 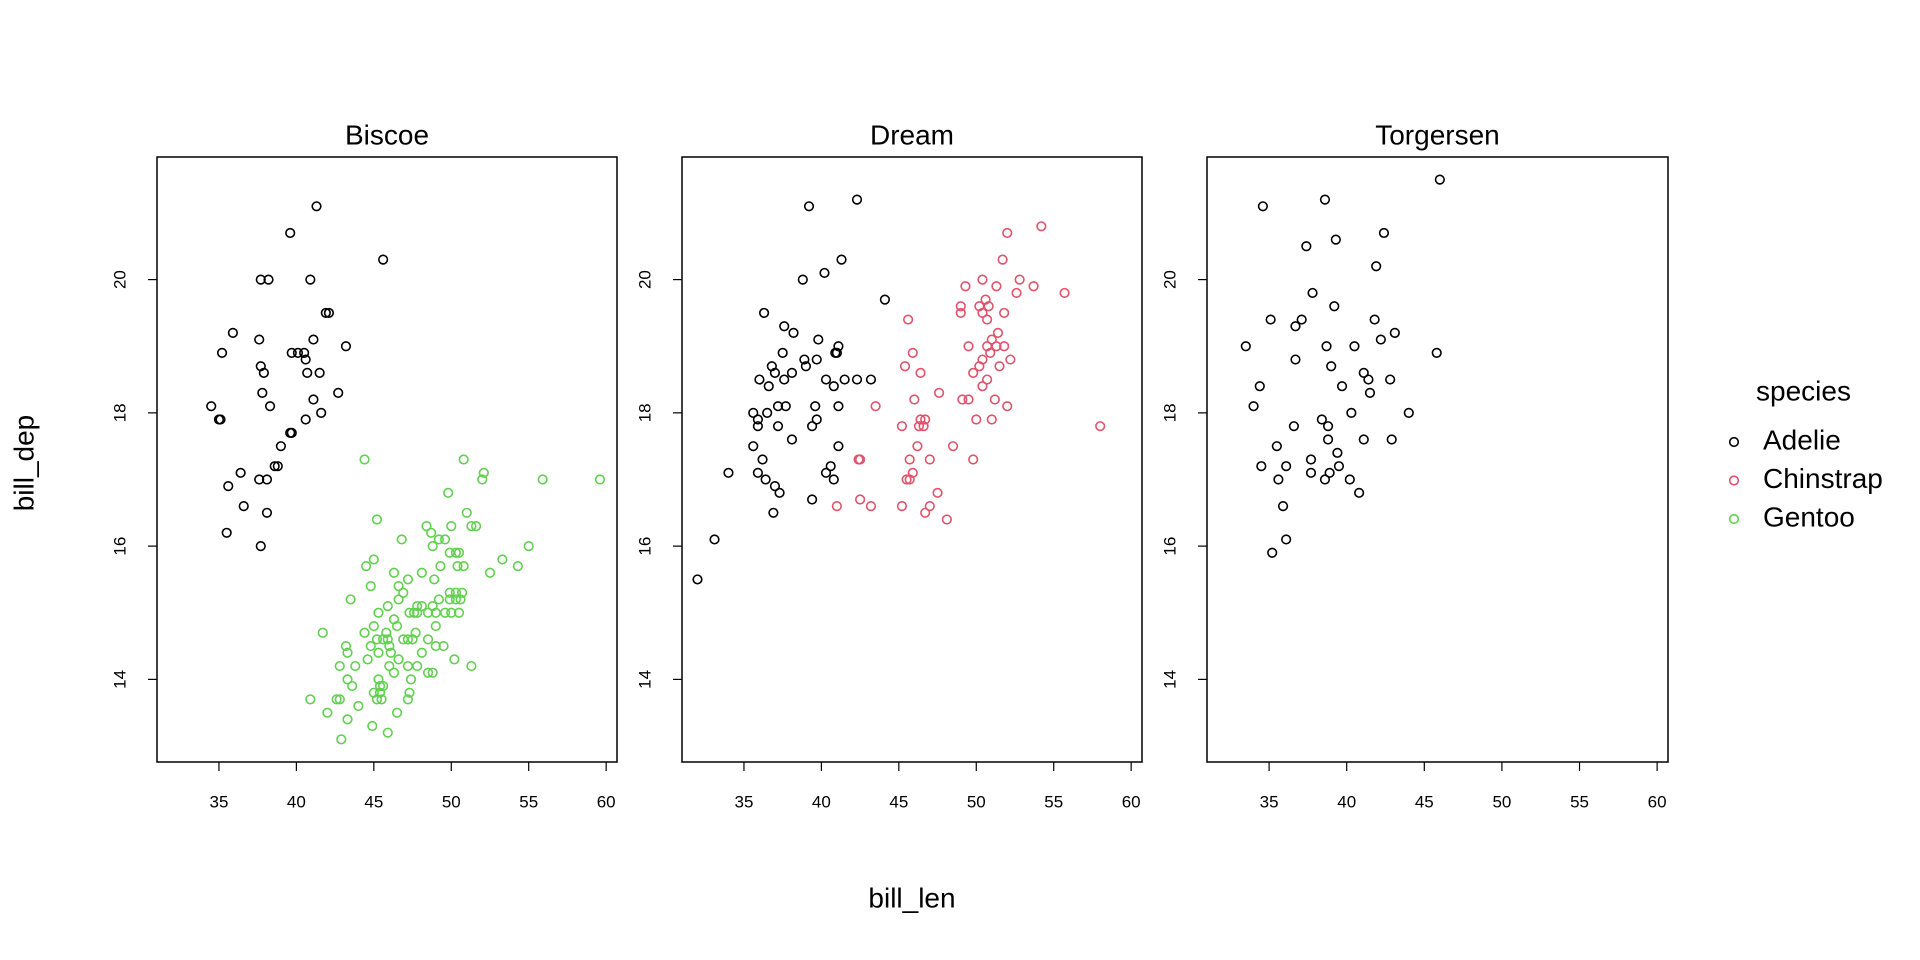 I want to click on y-tick-label: 18, so click(x=644, y=412).